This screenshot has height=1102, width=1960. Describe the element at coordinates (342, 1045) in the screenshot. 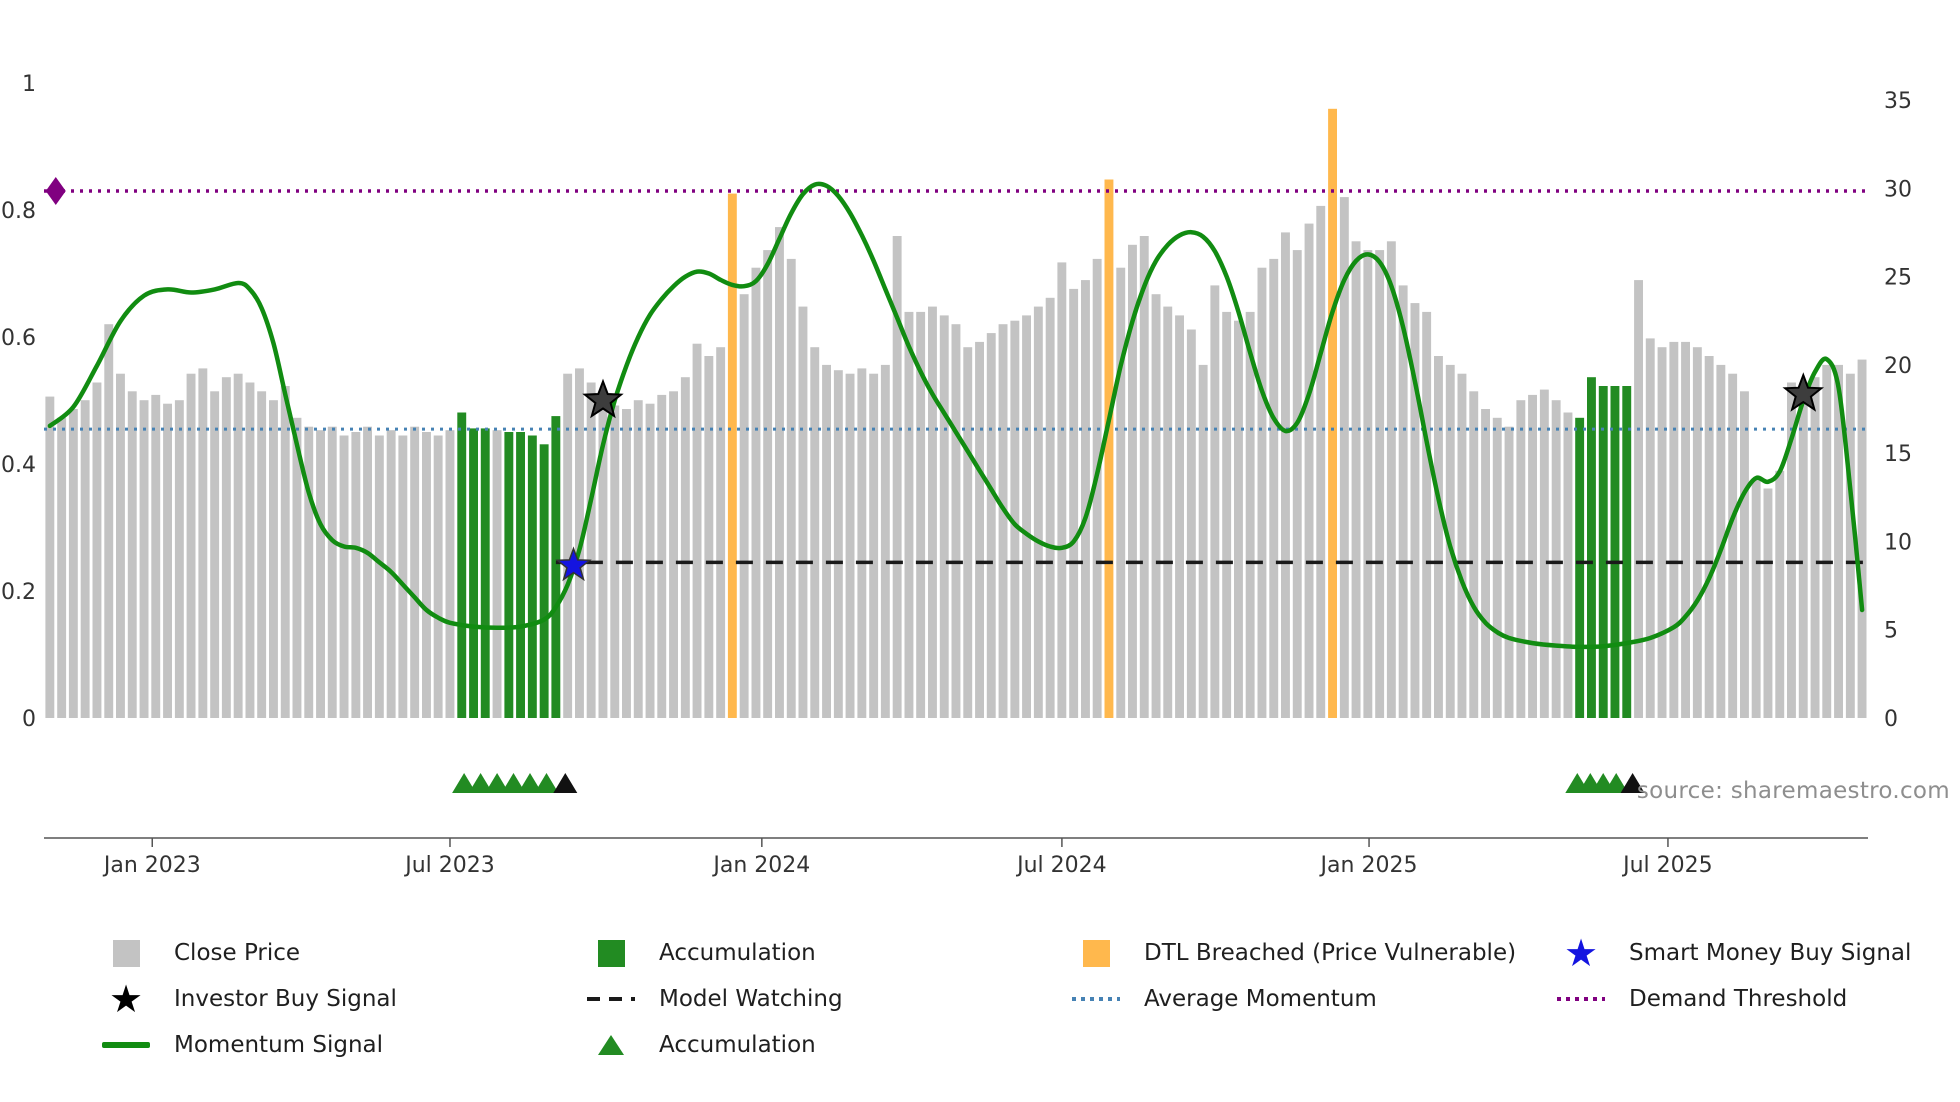

I see `legend-item-momentum-signal: Momentum Signal` at that location.